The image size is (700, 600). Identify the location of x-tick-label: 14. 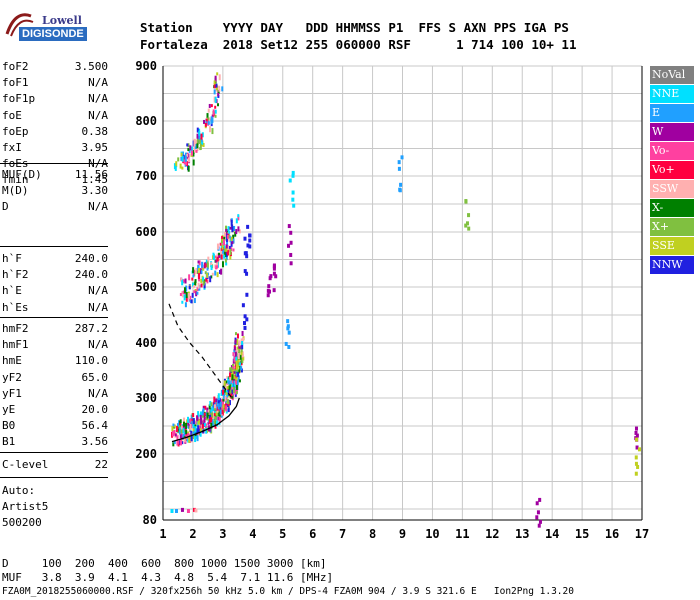
(552, 534).